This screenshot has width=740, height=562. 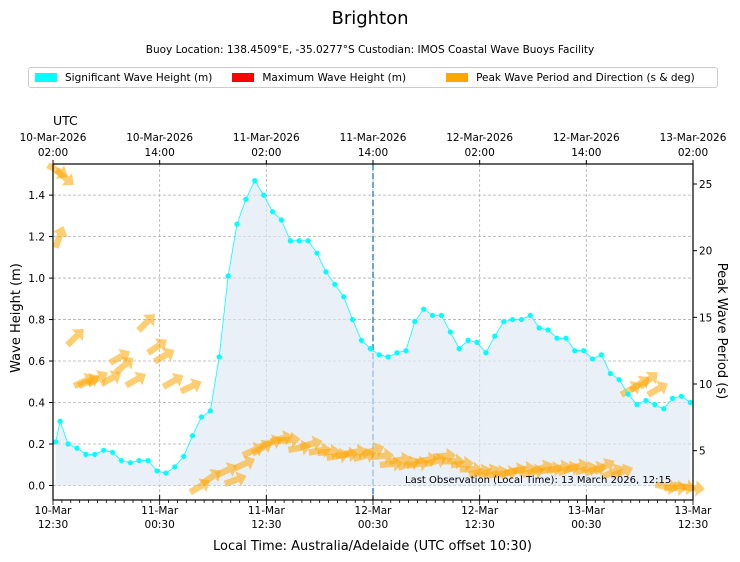 I want to click on y-tick-label: 1.4, so click(x=36, y=196).